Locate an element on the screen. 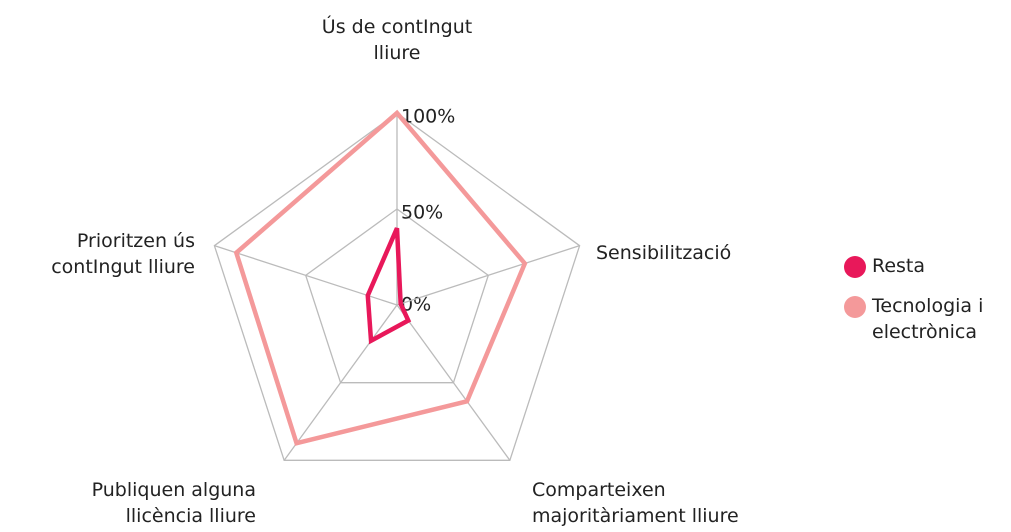 This screenshot has width=1011, height=532. category-label: Ús de contIngut lliure is located at coordinates (397, 40).